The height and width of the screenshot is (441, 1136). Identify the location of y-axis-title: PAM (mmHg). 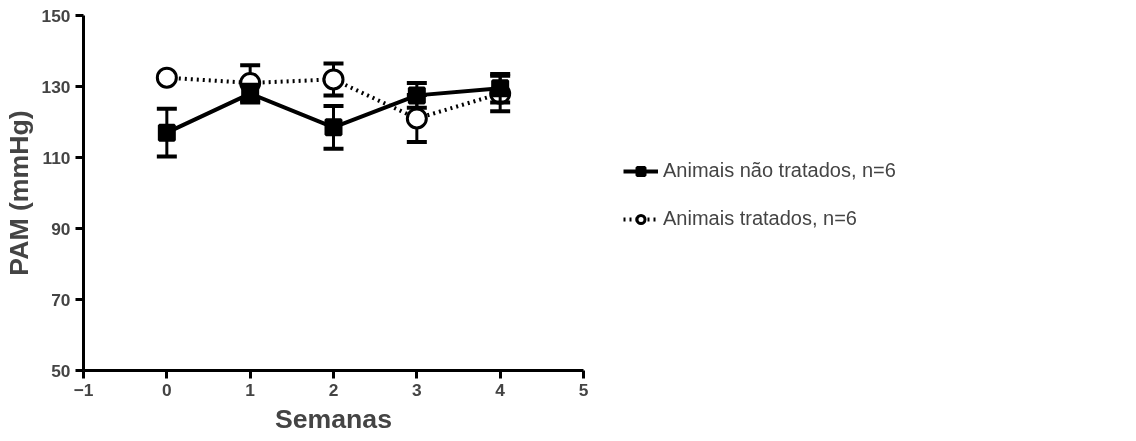
(18, 193).